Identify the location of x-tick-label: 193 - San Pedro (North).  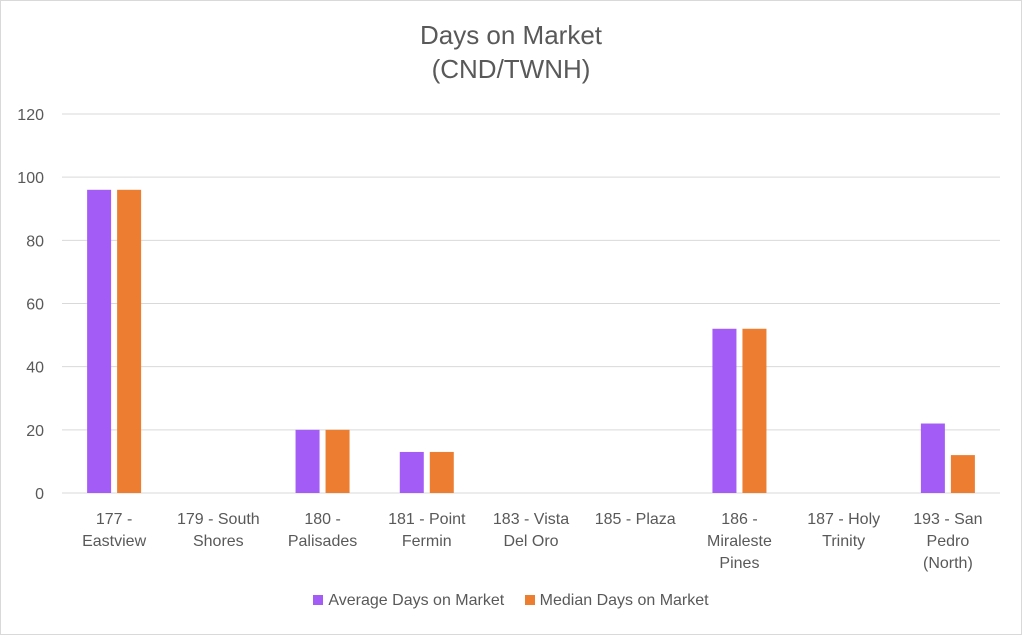
(947, 541).